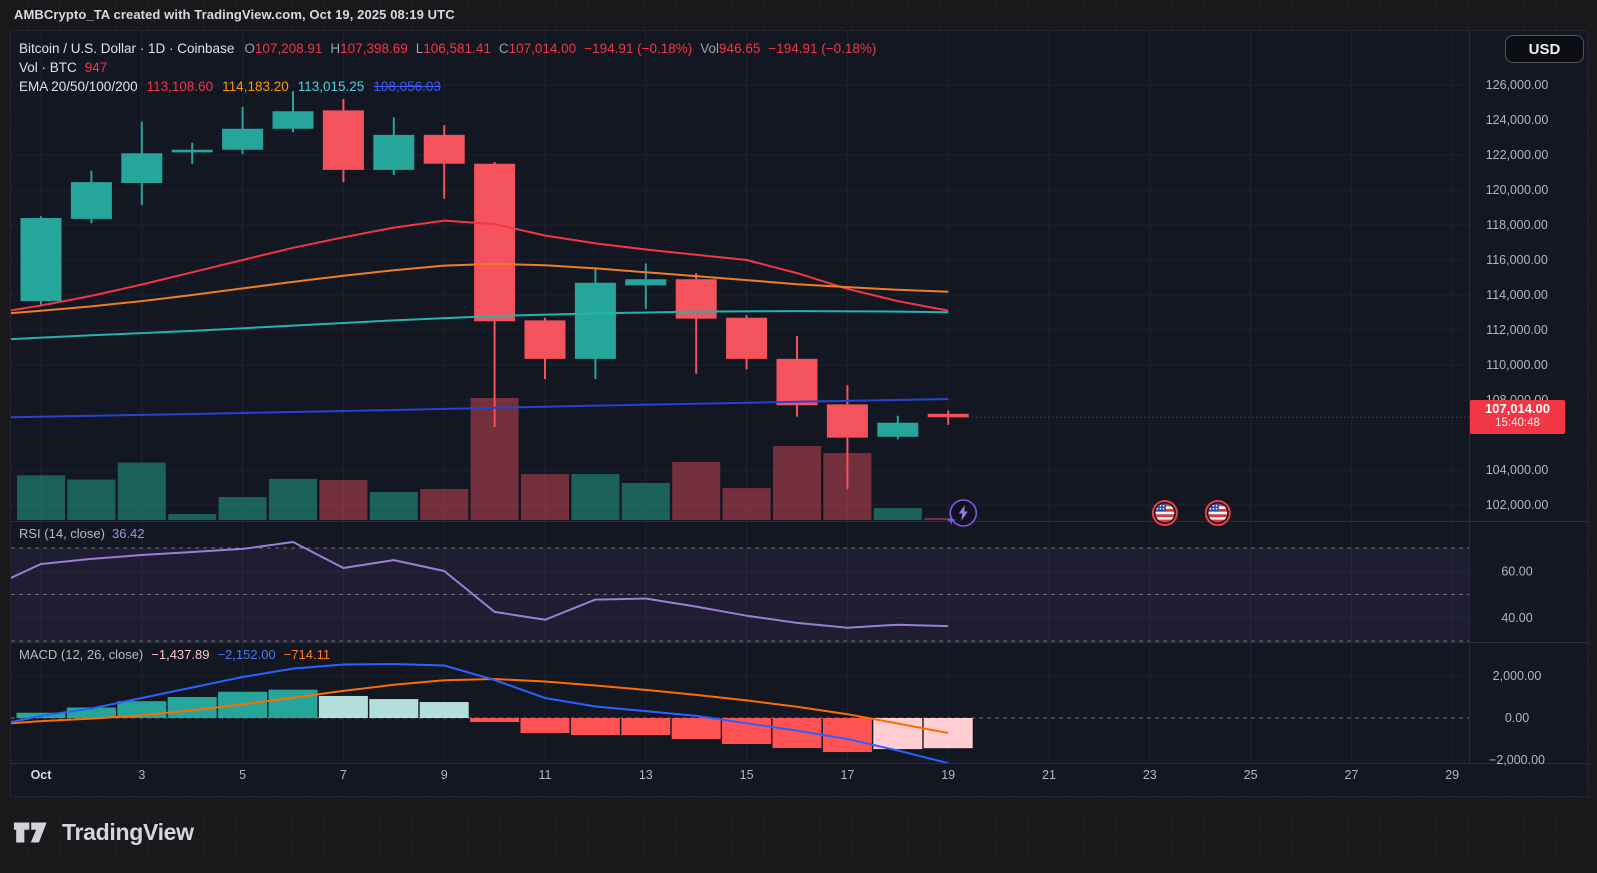 The height and width of the screenshot is (873, 1597). Describe the element at coordinates (48, 67) in the screenshot. I see `volume-indicator-label: Vol · BTC` at that location.